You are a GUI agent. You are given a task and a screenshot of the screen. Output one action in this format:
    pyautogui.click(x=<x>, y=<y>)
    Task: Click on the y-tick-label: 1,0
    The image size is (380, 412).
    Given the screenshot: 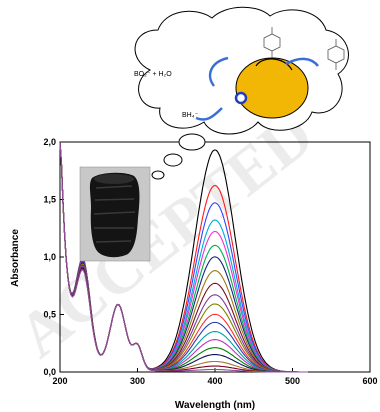 What is the action you would take?
    pyautogui.click(x=49, y=257)
    